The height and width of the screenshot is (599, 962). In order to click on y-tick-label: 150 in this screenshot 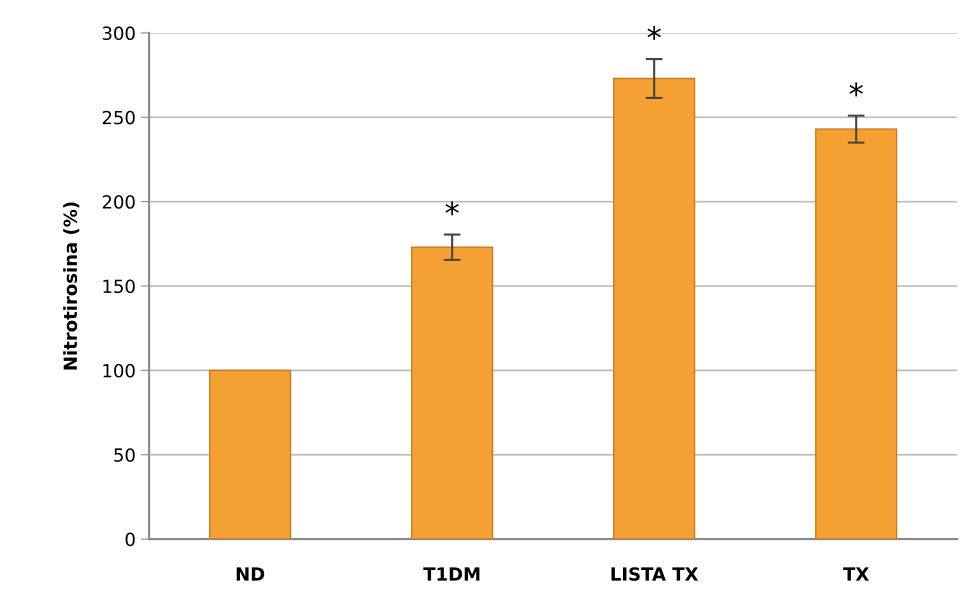, I will do `click(119, 286)`.